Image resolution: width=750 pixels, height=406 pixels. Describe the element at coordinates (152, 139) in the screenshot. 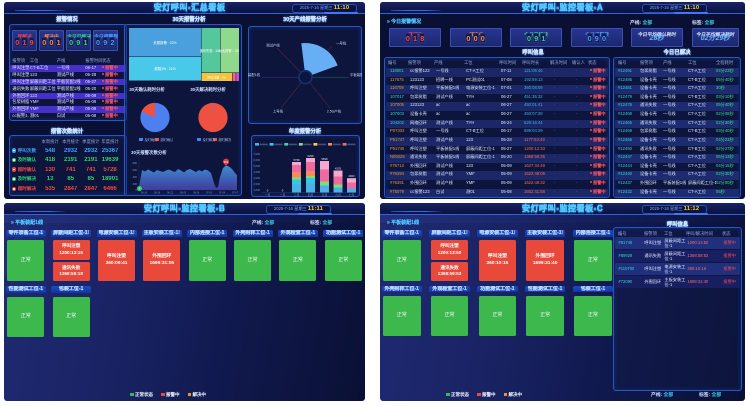

I see `svg-text: 及时确认` at that location.